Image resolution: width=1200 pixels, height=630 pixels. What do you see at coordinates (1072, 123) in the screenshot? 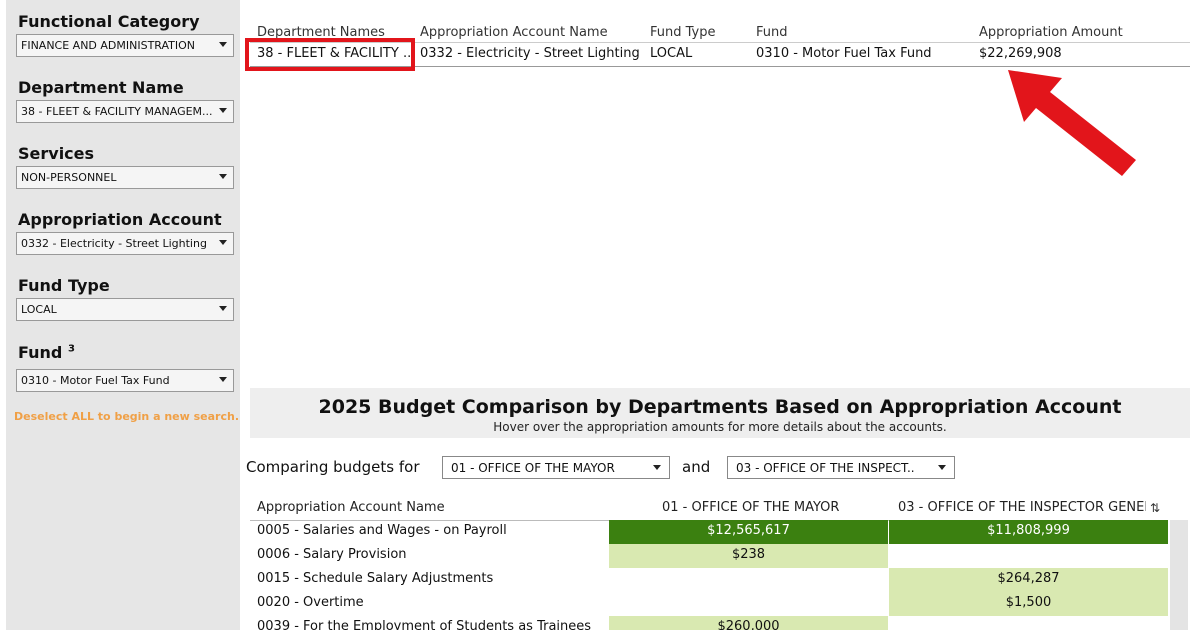
I see `red-arrow-icon` at bounding box center [1072, 123].